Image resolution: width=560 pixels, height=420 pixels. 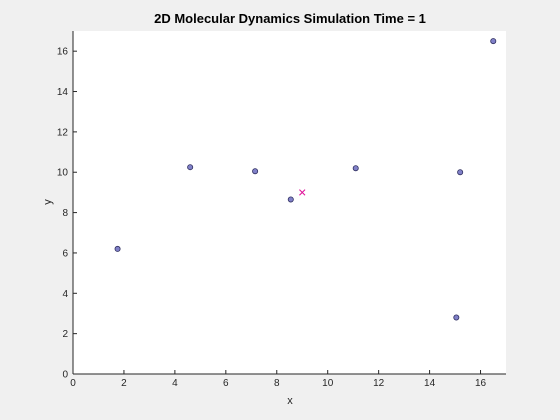 I want to click on x-tick-label: 12, so click(x=379, y=383).